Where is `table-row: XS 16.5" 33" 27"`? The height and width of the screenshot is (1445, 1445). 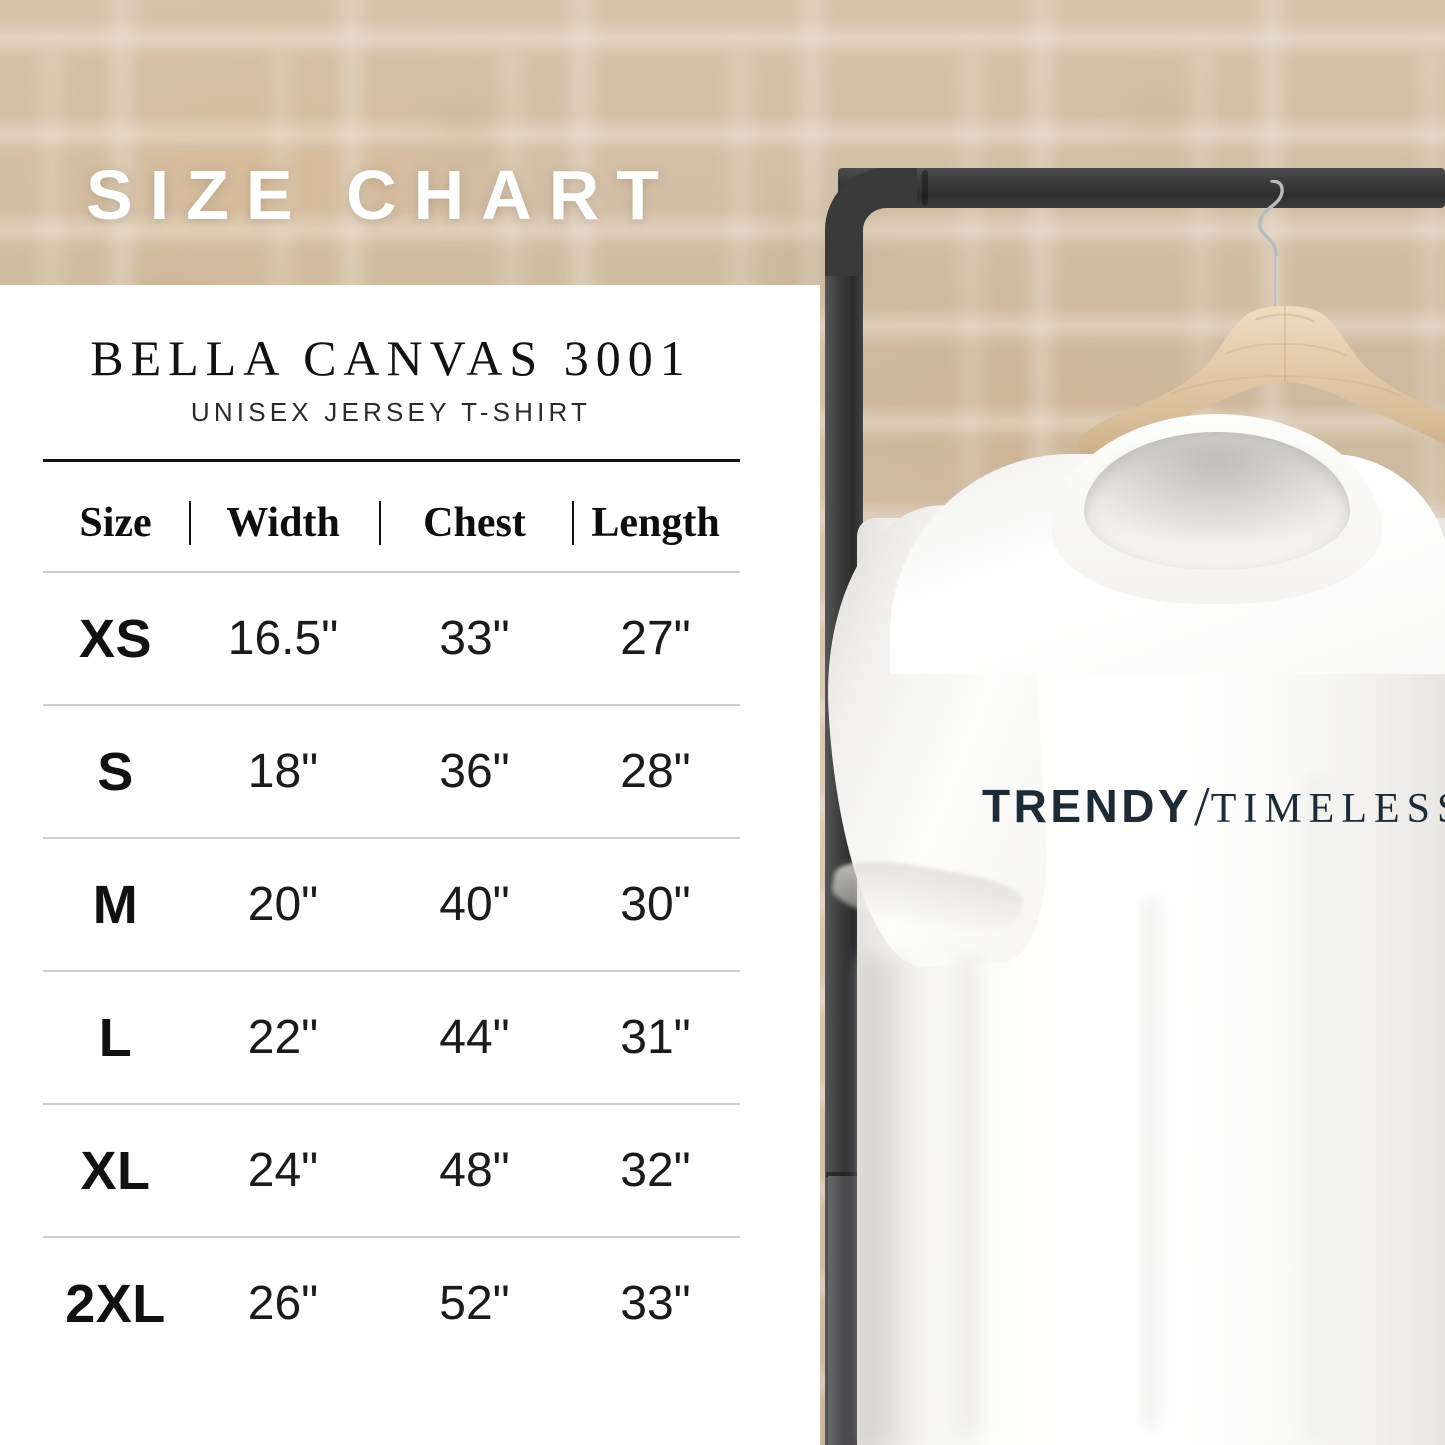
table-row: XS 16.5" 33" 27" is located at coordinates (391, 637).